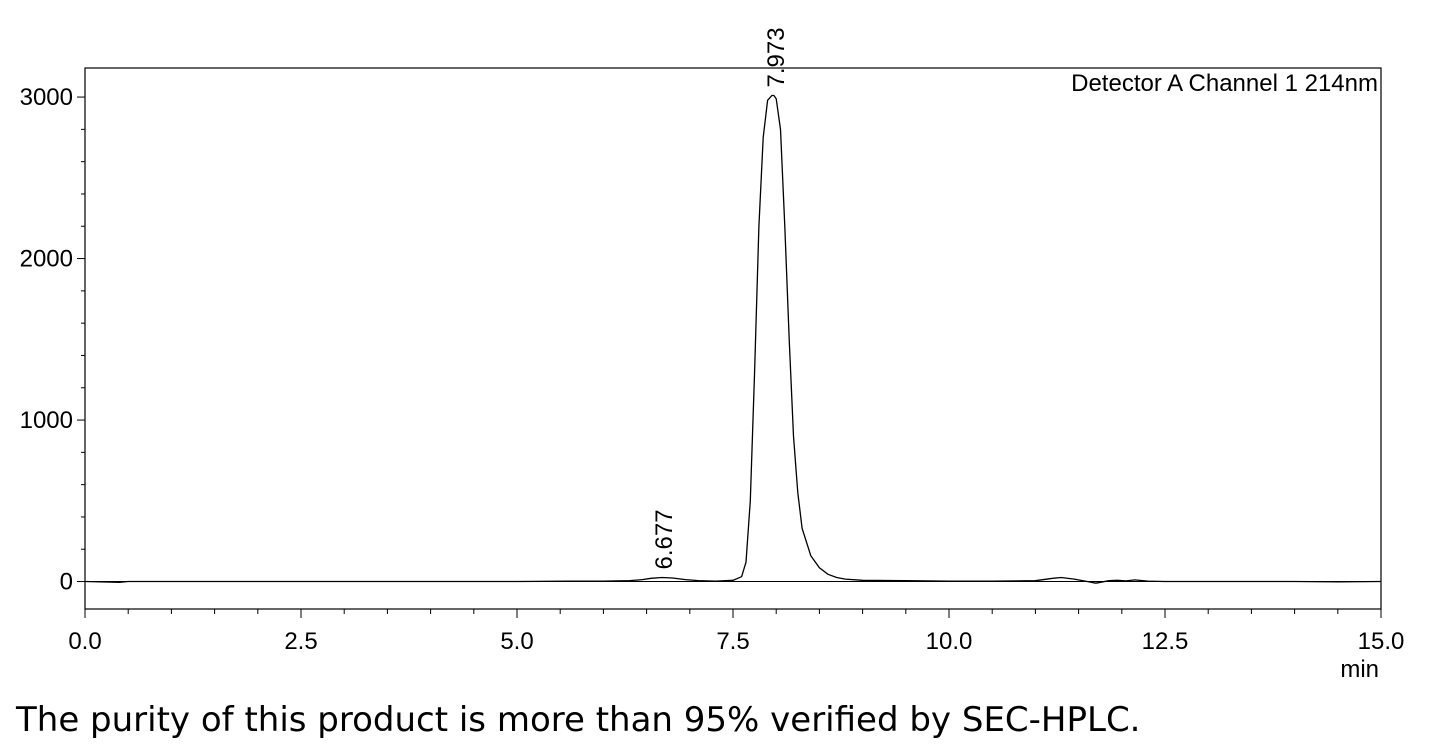 The height and width of the screenshot is (755, 1430). I want to click on peak-labels: 6.677 7.973, so click(720, 298).